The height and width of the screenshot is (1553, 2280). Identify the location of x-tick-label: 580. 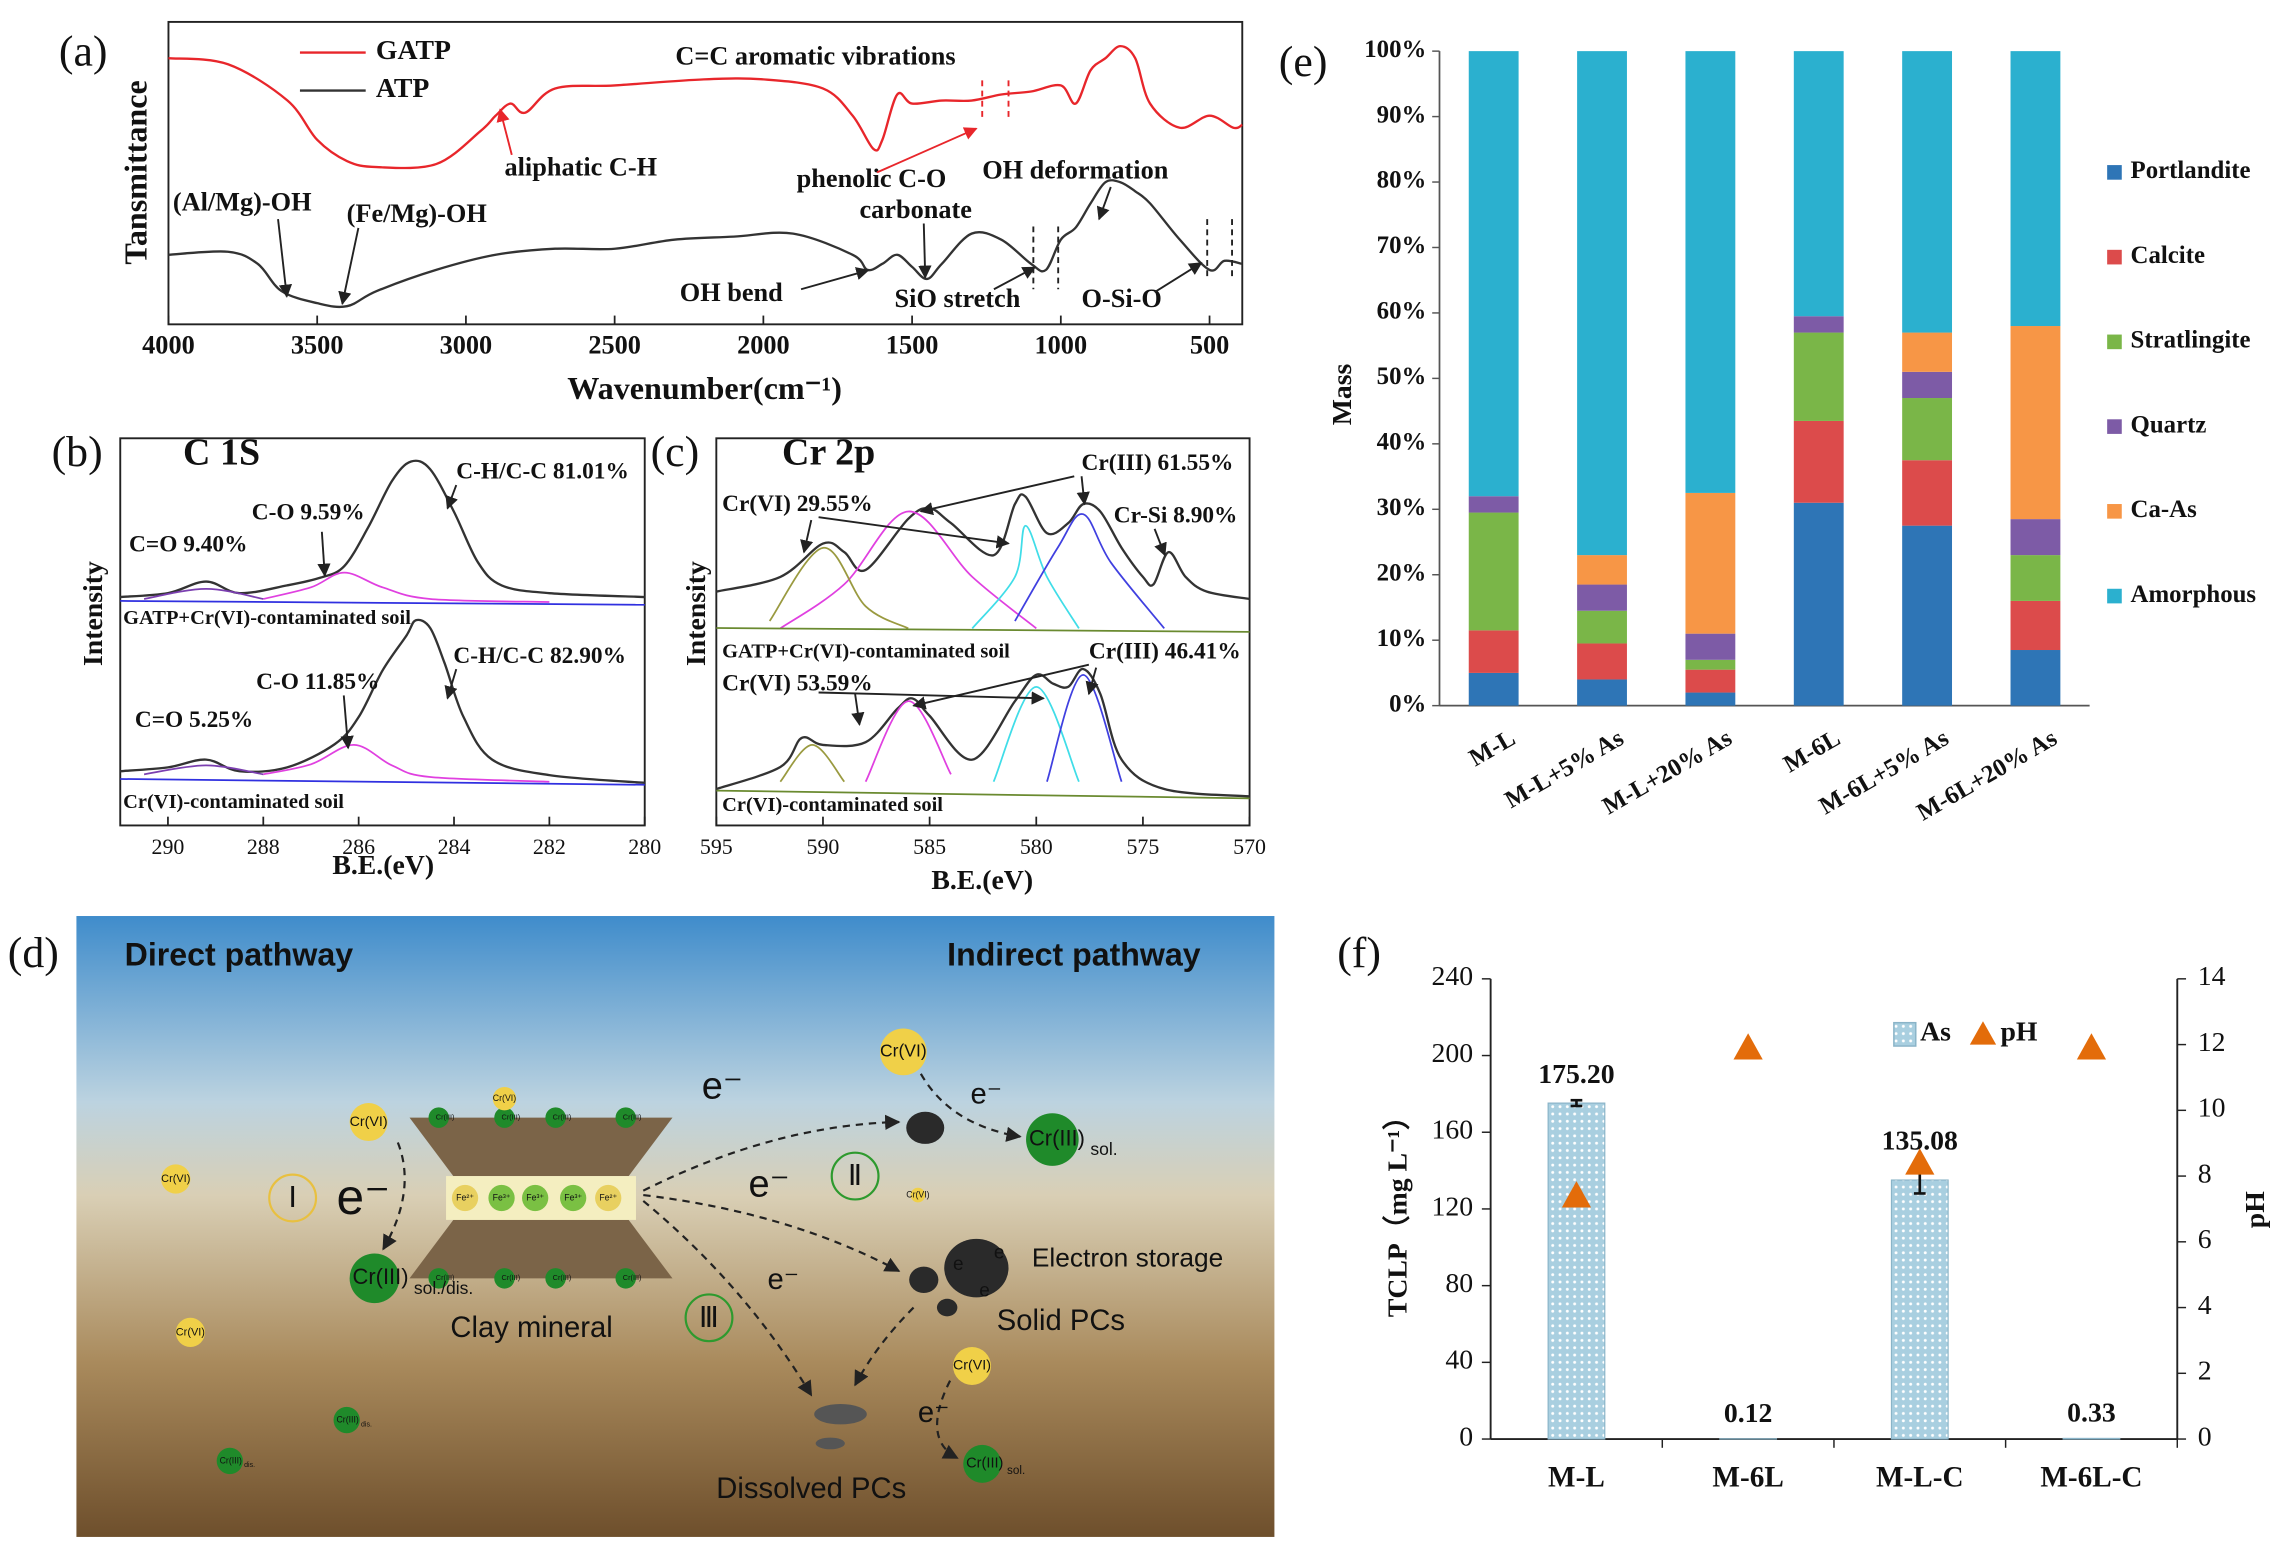
(1036, 846).